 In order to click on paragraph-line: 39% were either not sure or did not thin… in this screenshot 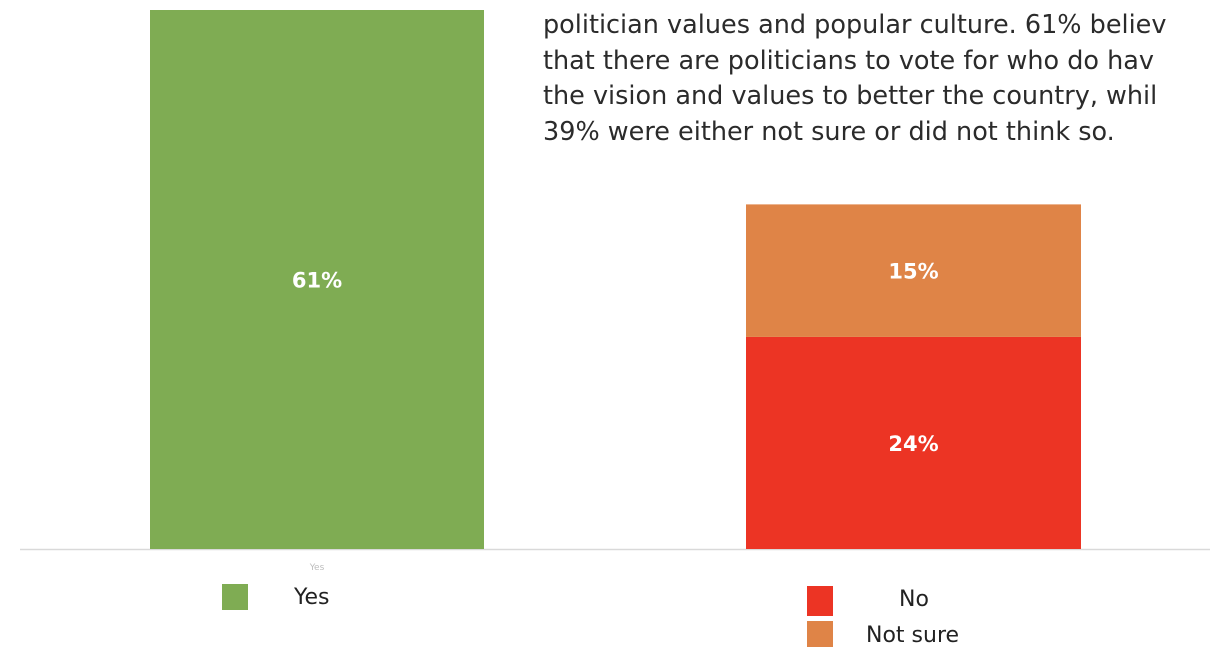, I will do `click(829, 131)`.